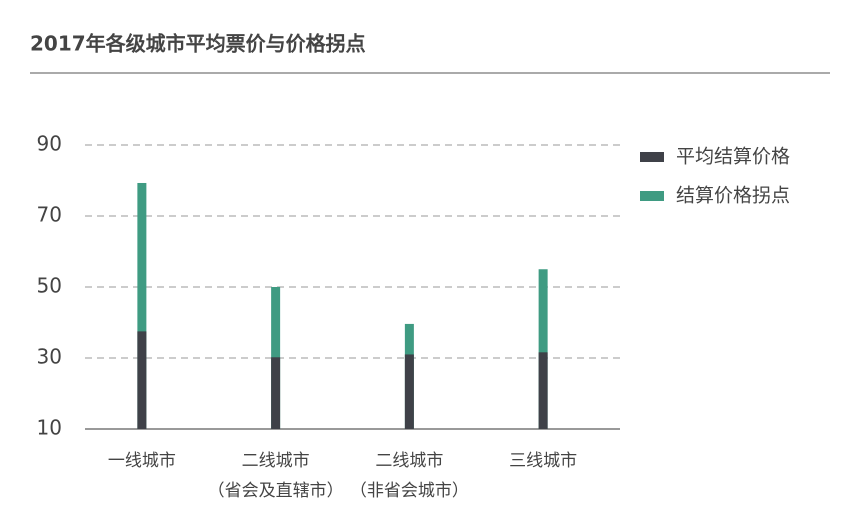 The width and height of the screenshot is (848, 519). I want to click on legend-label: 结算价格拐点, so click(733, 196).